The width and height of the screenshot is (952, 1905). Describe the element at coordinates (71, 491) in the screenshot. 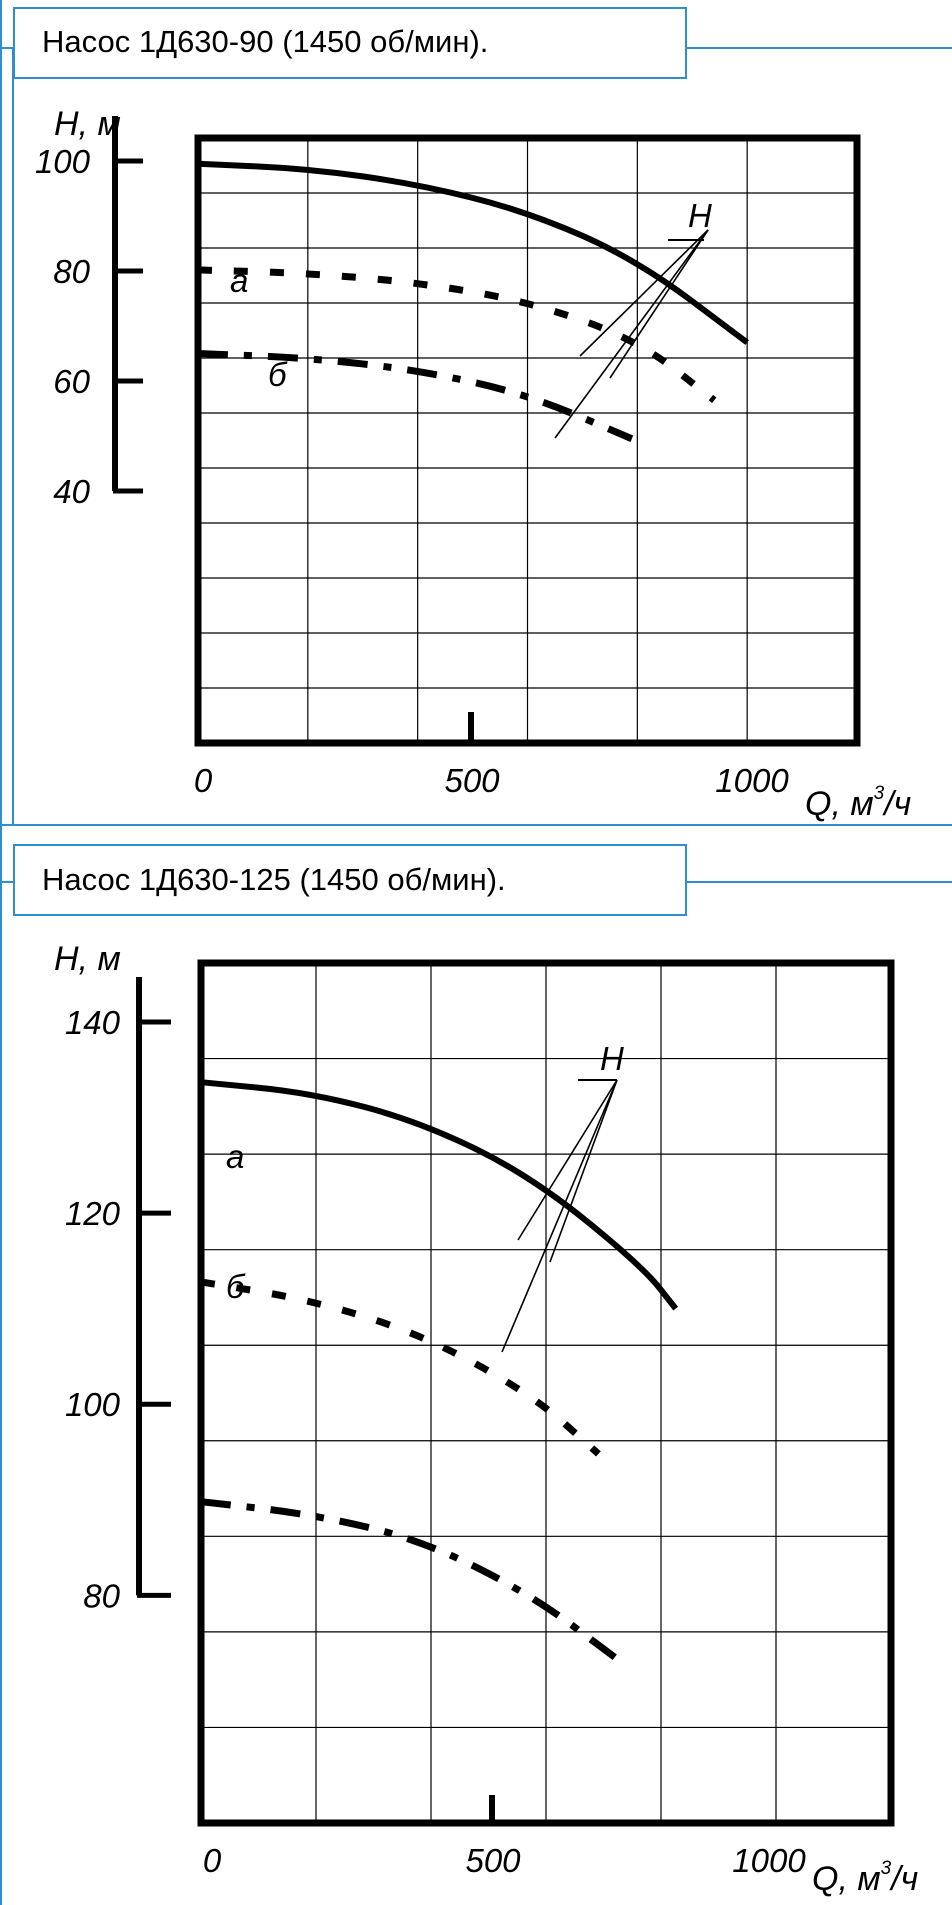

I see `y-tick-label: 40` at that location.